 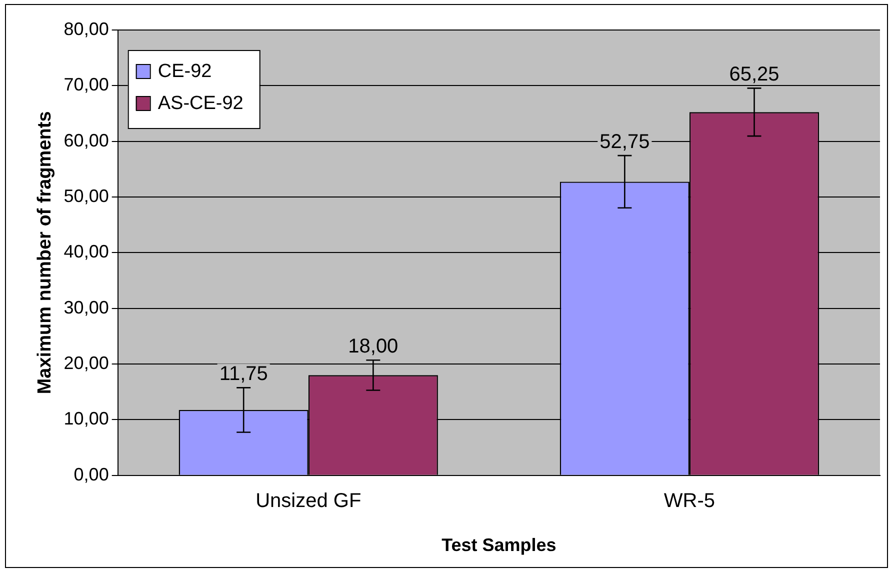 I want to click on x-axis-title: Test Samples, so click(x=499, y=545).